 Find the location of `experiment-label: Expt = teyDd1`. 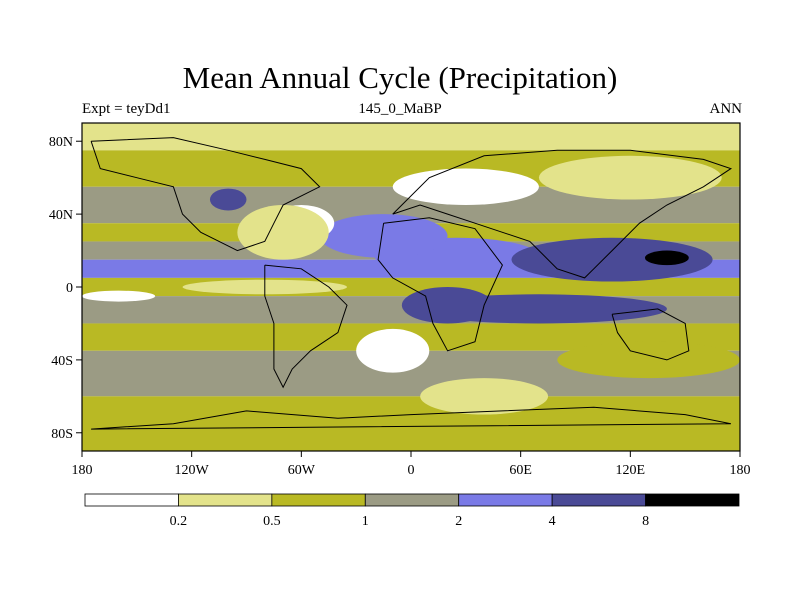

experiment-label: Expt = teyDd1 is located at coordinates (126, 109).